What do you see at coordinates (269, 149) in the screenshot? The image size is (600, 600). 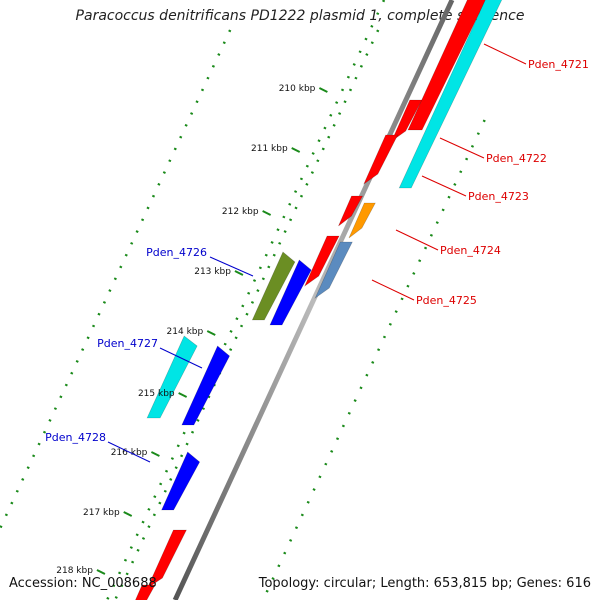 I see `scale-tick-label: 211 kbp` at bounding box center [269, 149].